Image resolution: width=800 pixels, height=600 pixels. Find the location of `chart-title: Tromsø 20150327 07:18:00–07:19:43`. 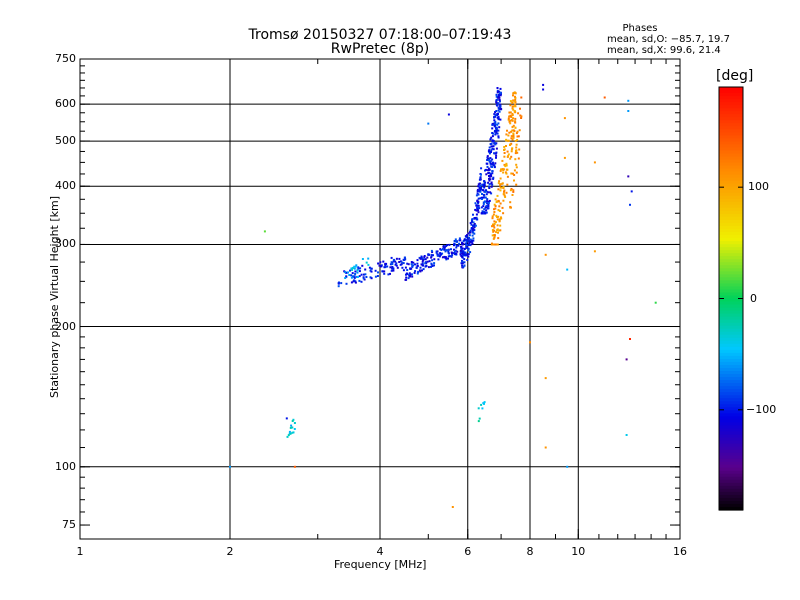

chart-title: Tromsø 20150327 07:18:00–07:19:43 is located at coordinates (380, 35).